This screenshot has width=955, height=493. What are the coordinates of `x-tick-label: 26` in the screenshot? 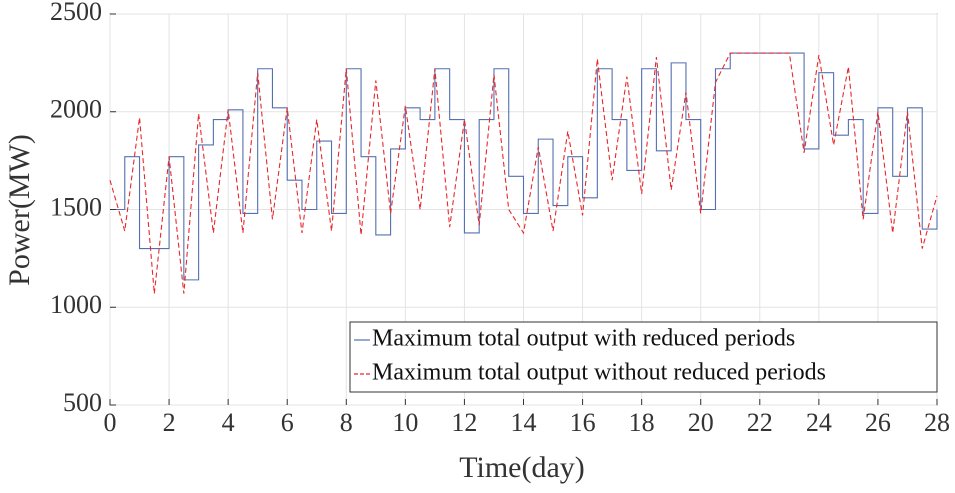 It's located at (878, 422).